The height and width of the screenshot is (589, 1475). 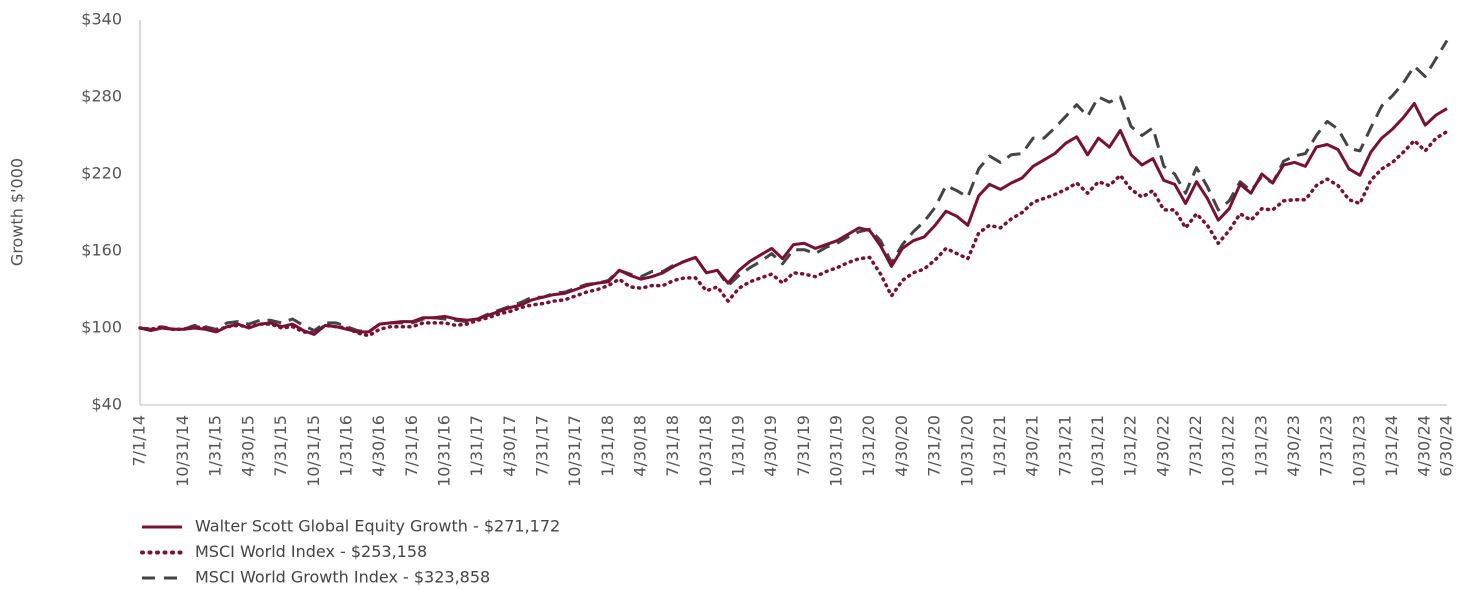 I want to click on y-tick-label: $40, so click(x=106, y=404).